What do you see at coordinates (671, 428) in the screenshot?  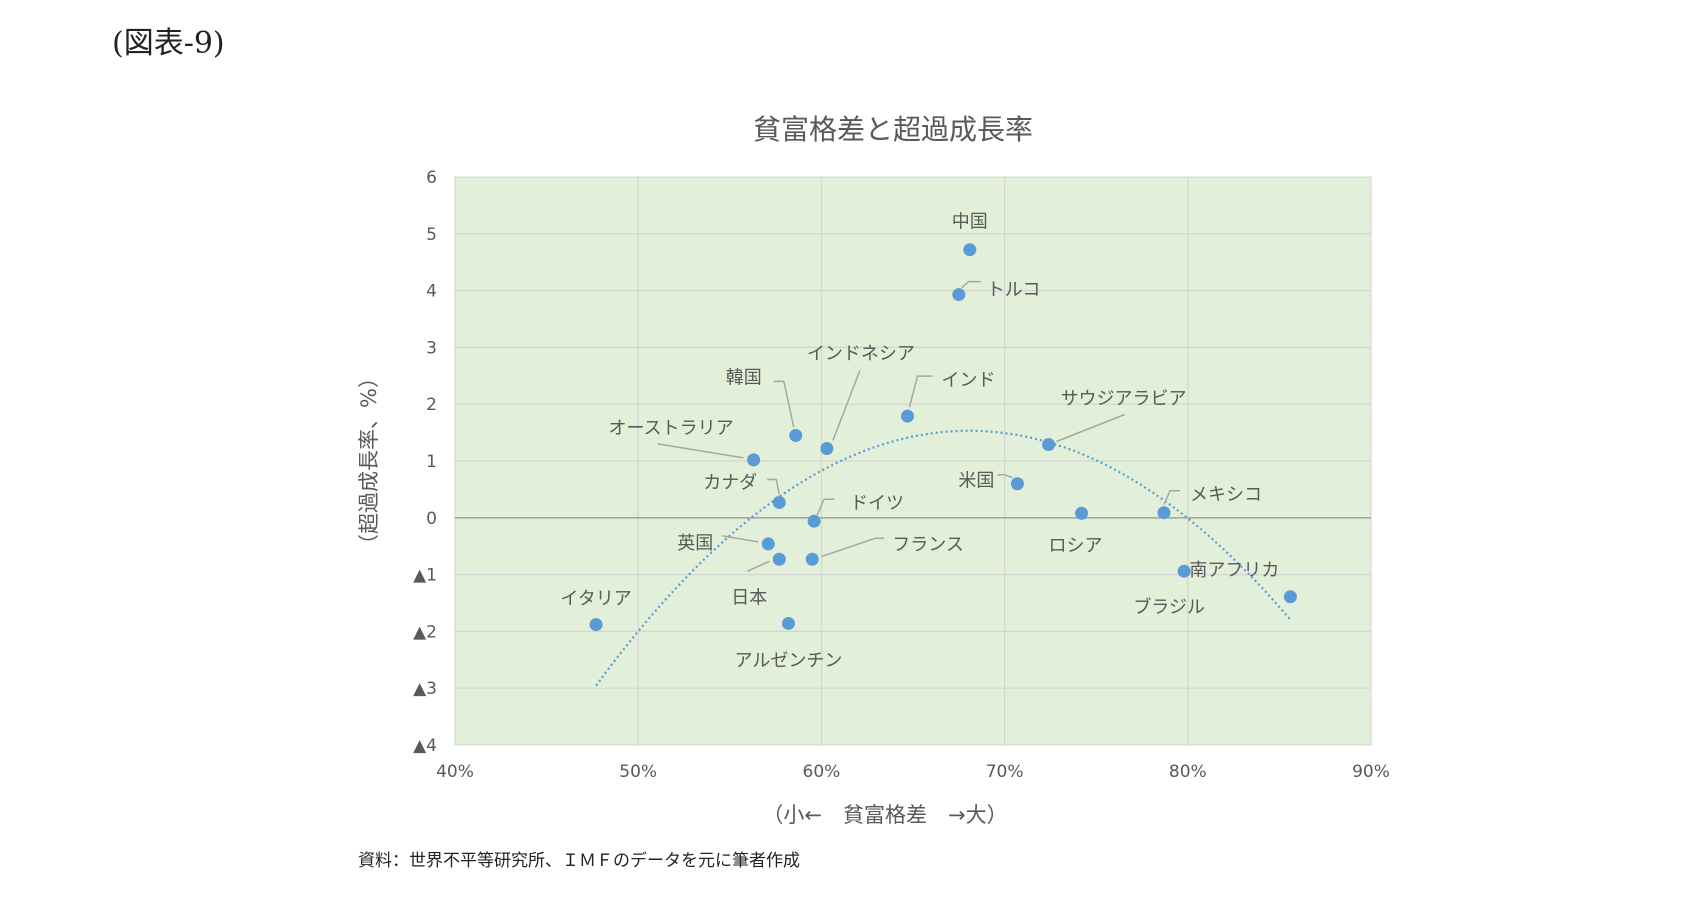 I see `point-label: オーストラリア` at bounding box center [671, 428].